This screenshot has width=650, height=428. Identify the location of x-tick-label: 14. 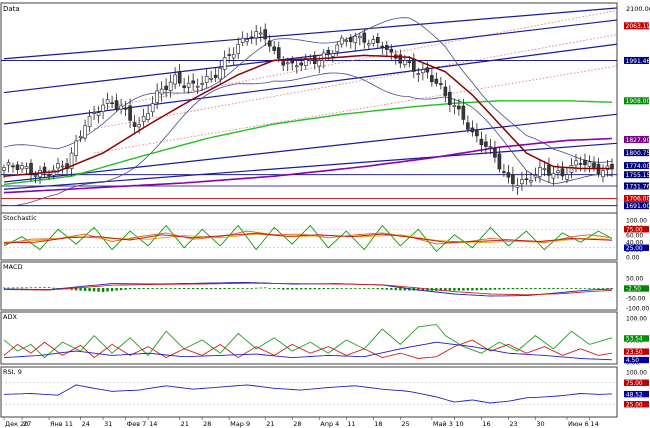
(594, 424).